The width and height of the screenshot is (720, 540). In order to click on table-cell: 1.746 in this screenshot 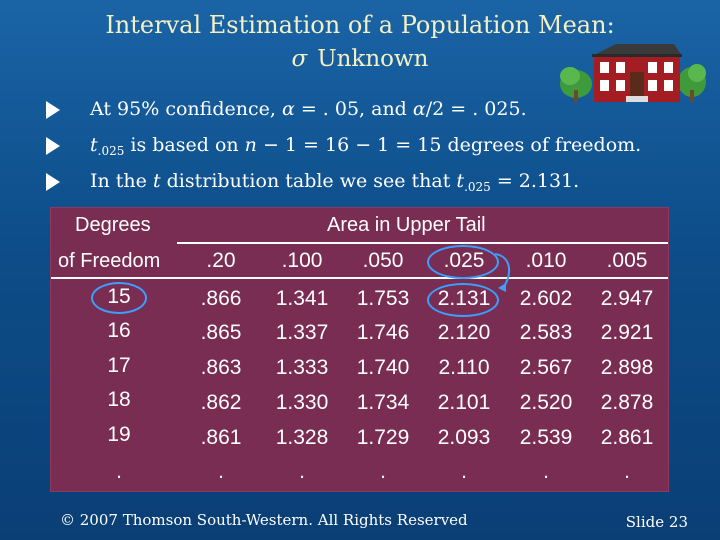, I will do `click(383, 332)`.